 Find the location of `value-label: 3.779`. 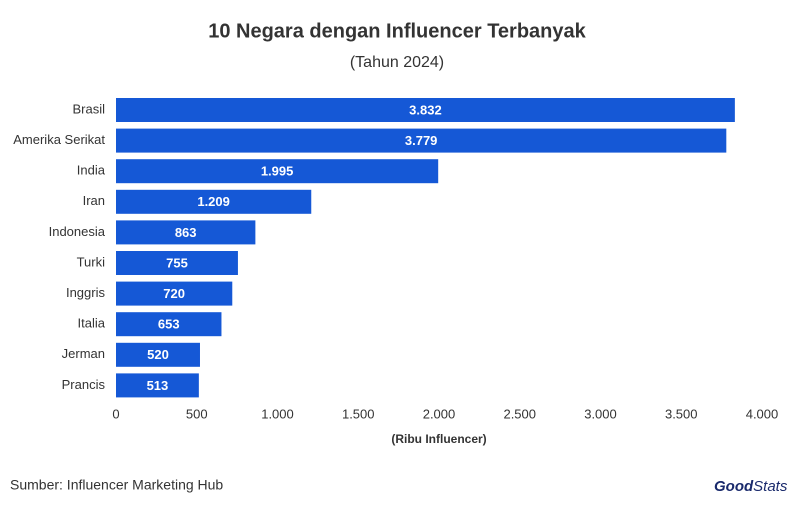

value-label: 3.779 is located at coordinates (421, 140).